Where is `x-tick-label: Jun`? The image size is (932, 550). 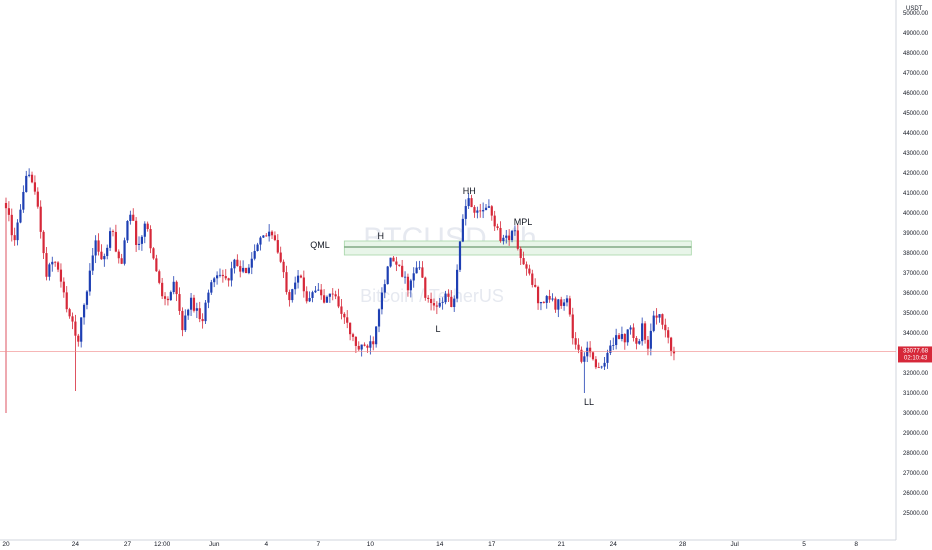
x-tick-label: Jun is located at coordinates (214, 544).